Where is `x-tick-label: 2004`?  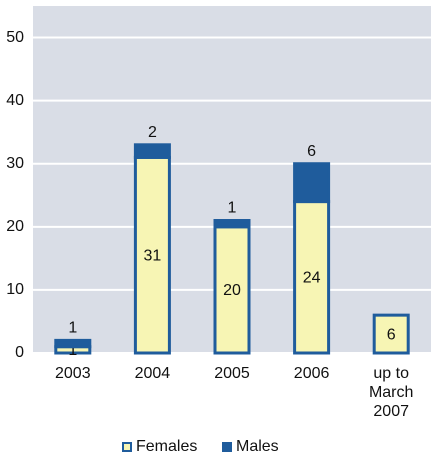
x-tick-label: 2004 is located at coordinates (152, 373).